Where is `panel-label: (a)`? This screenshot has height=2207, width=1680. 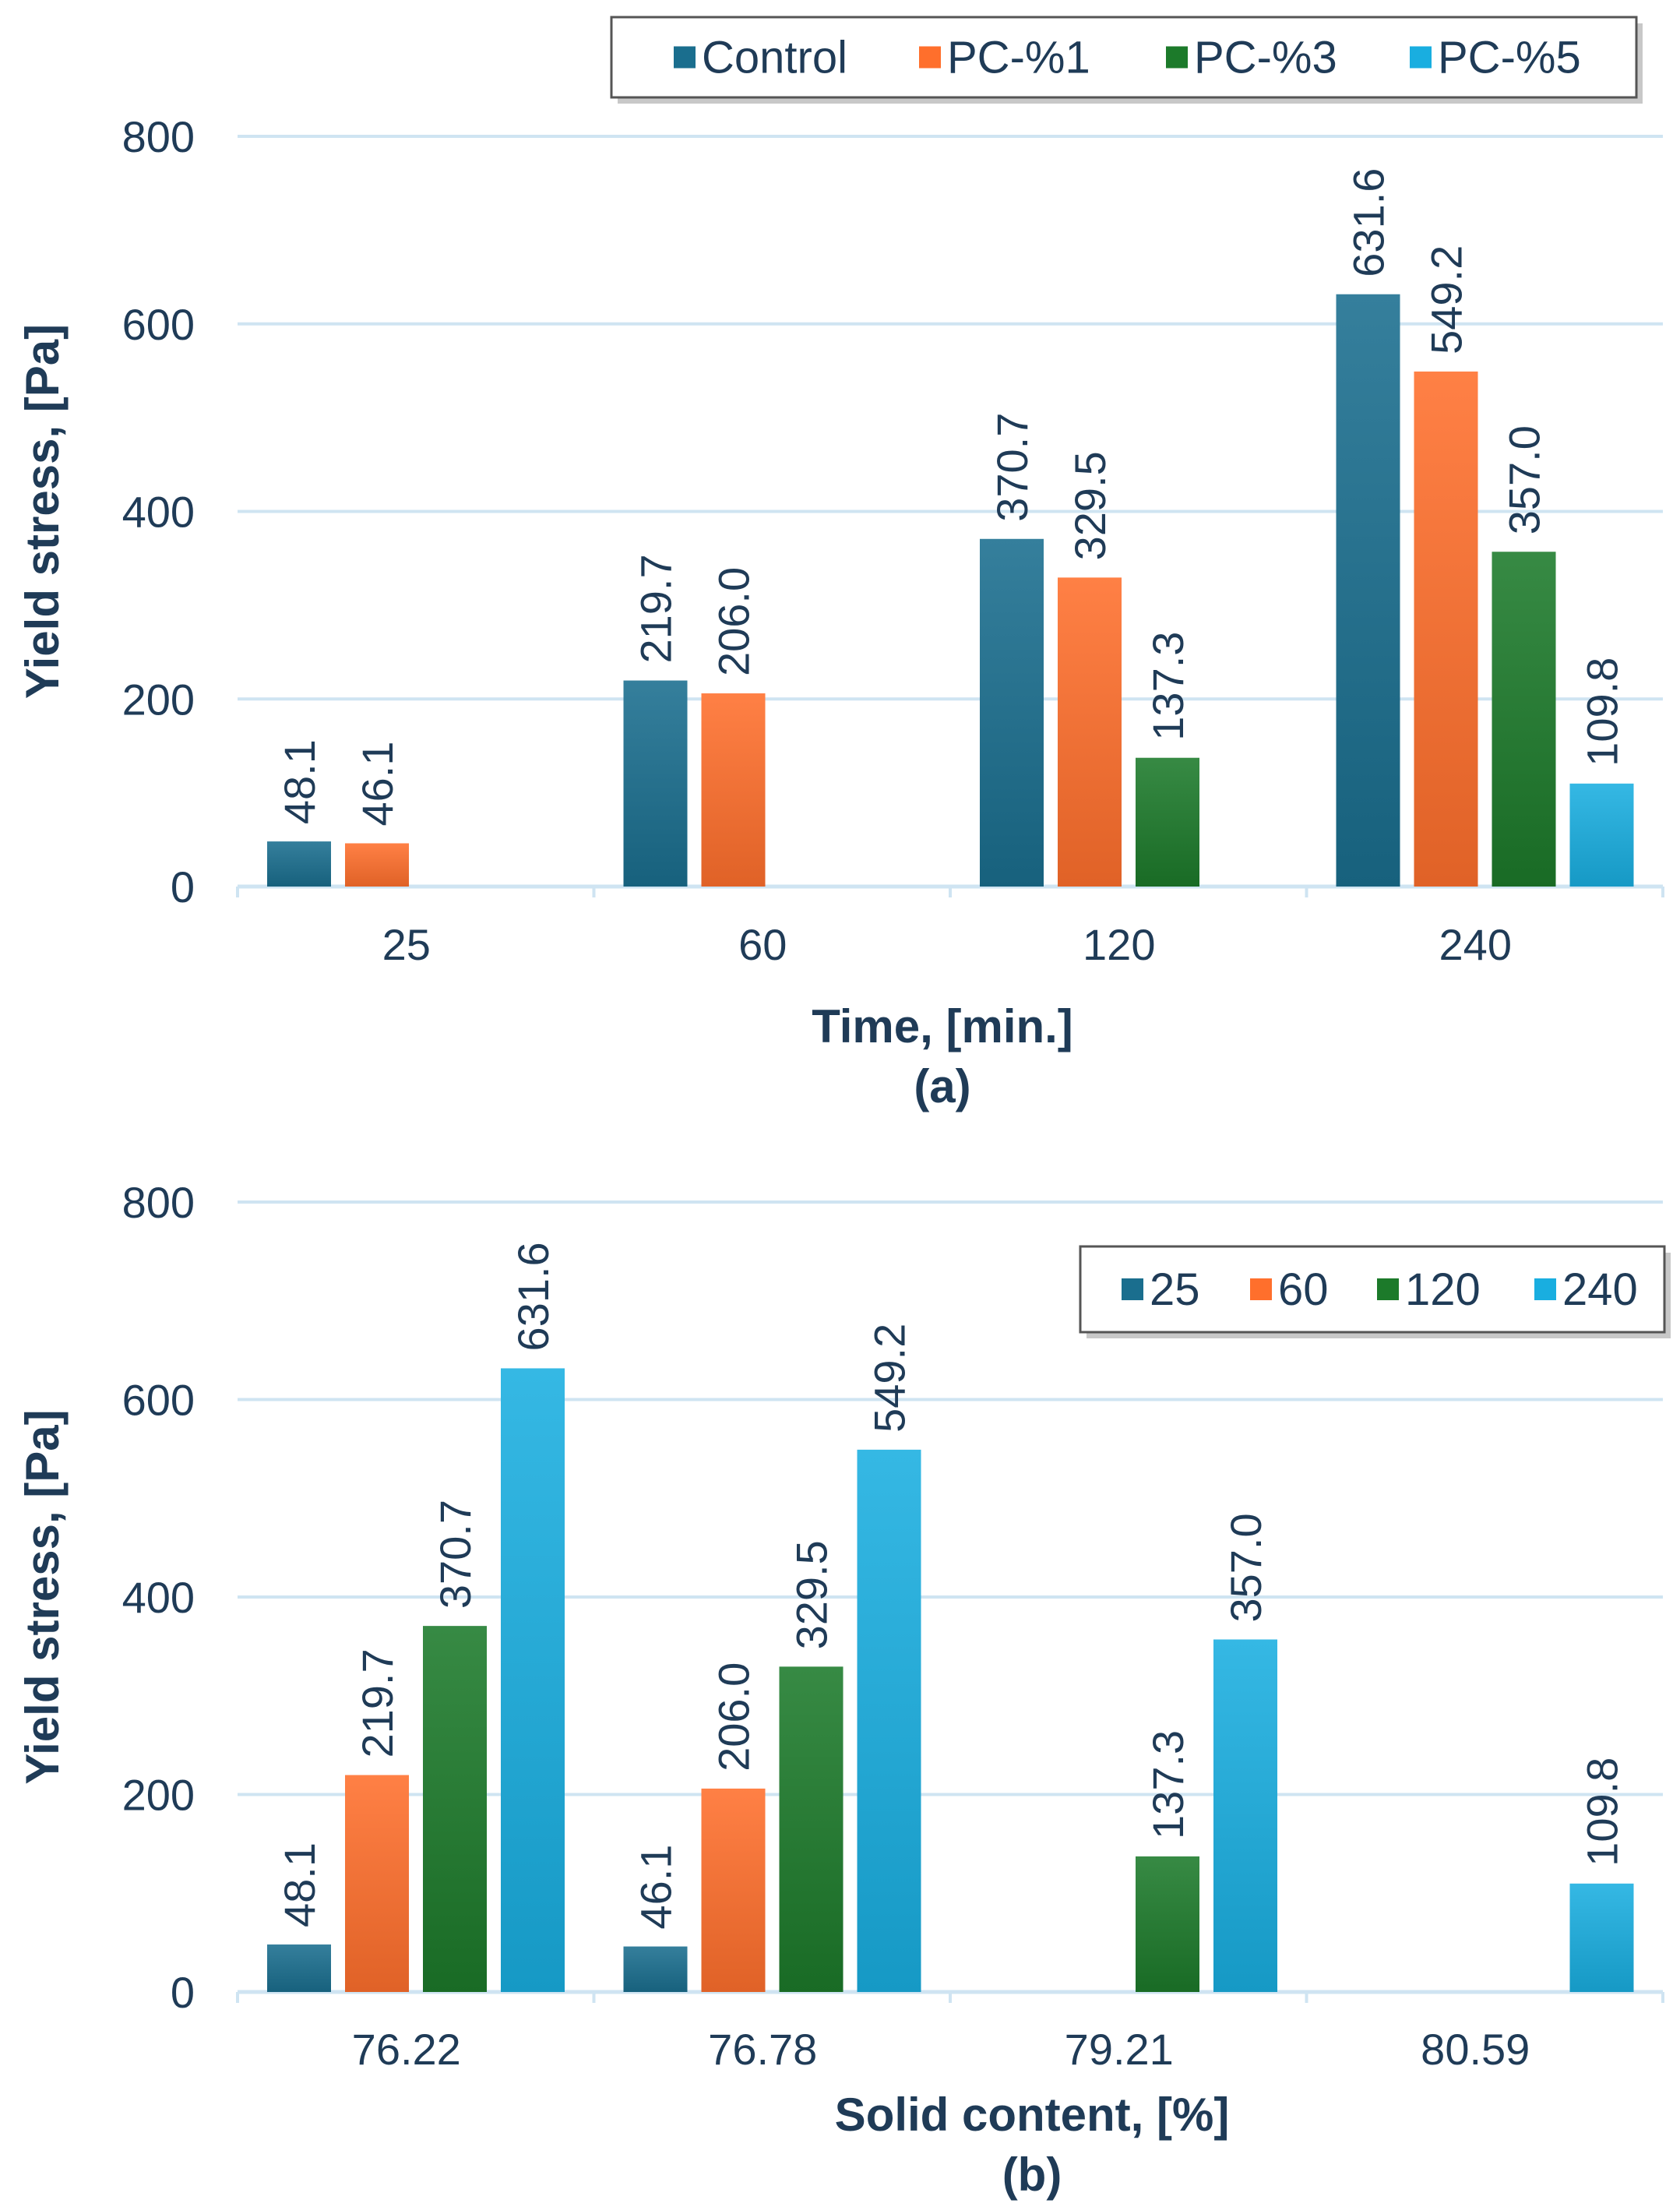 panel-label: (a) is located at coordinates (942, 1086).